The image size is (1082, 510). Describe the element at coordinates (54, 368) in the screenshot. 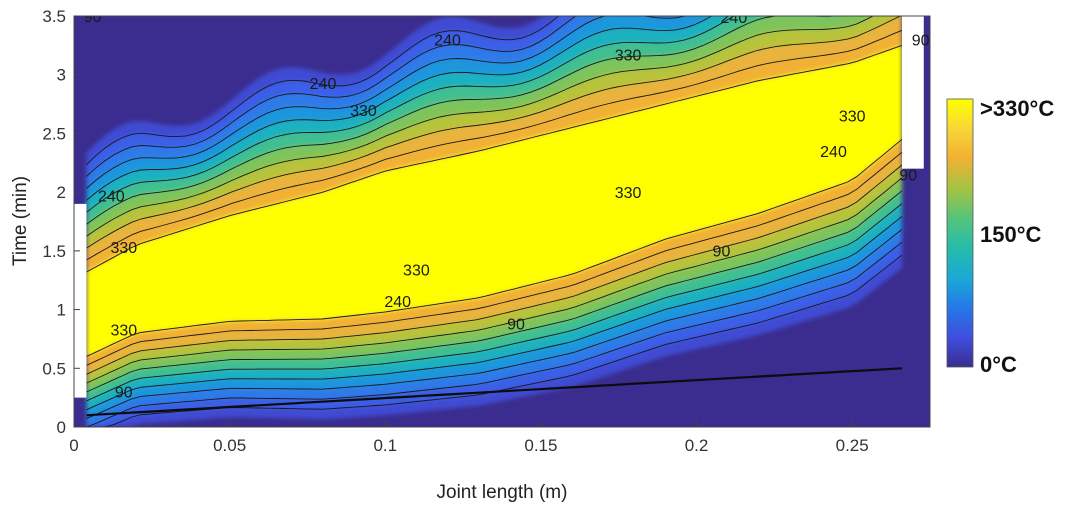

I see `y-tick-label: 0.5` at that location.